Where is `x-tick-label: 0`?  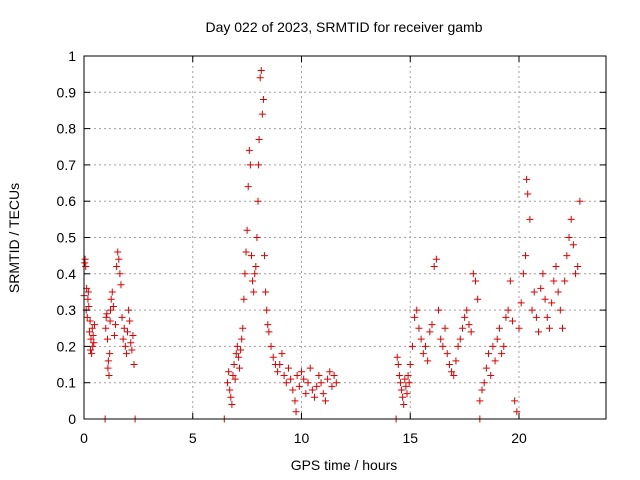
x-tick-label: 0 is located at coordinates (84, 438).